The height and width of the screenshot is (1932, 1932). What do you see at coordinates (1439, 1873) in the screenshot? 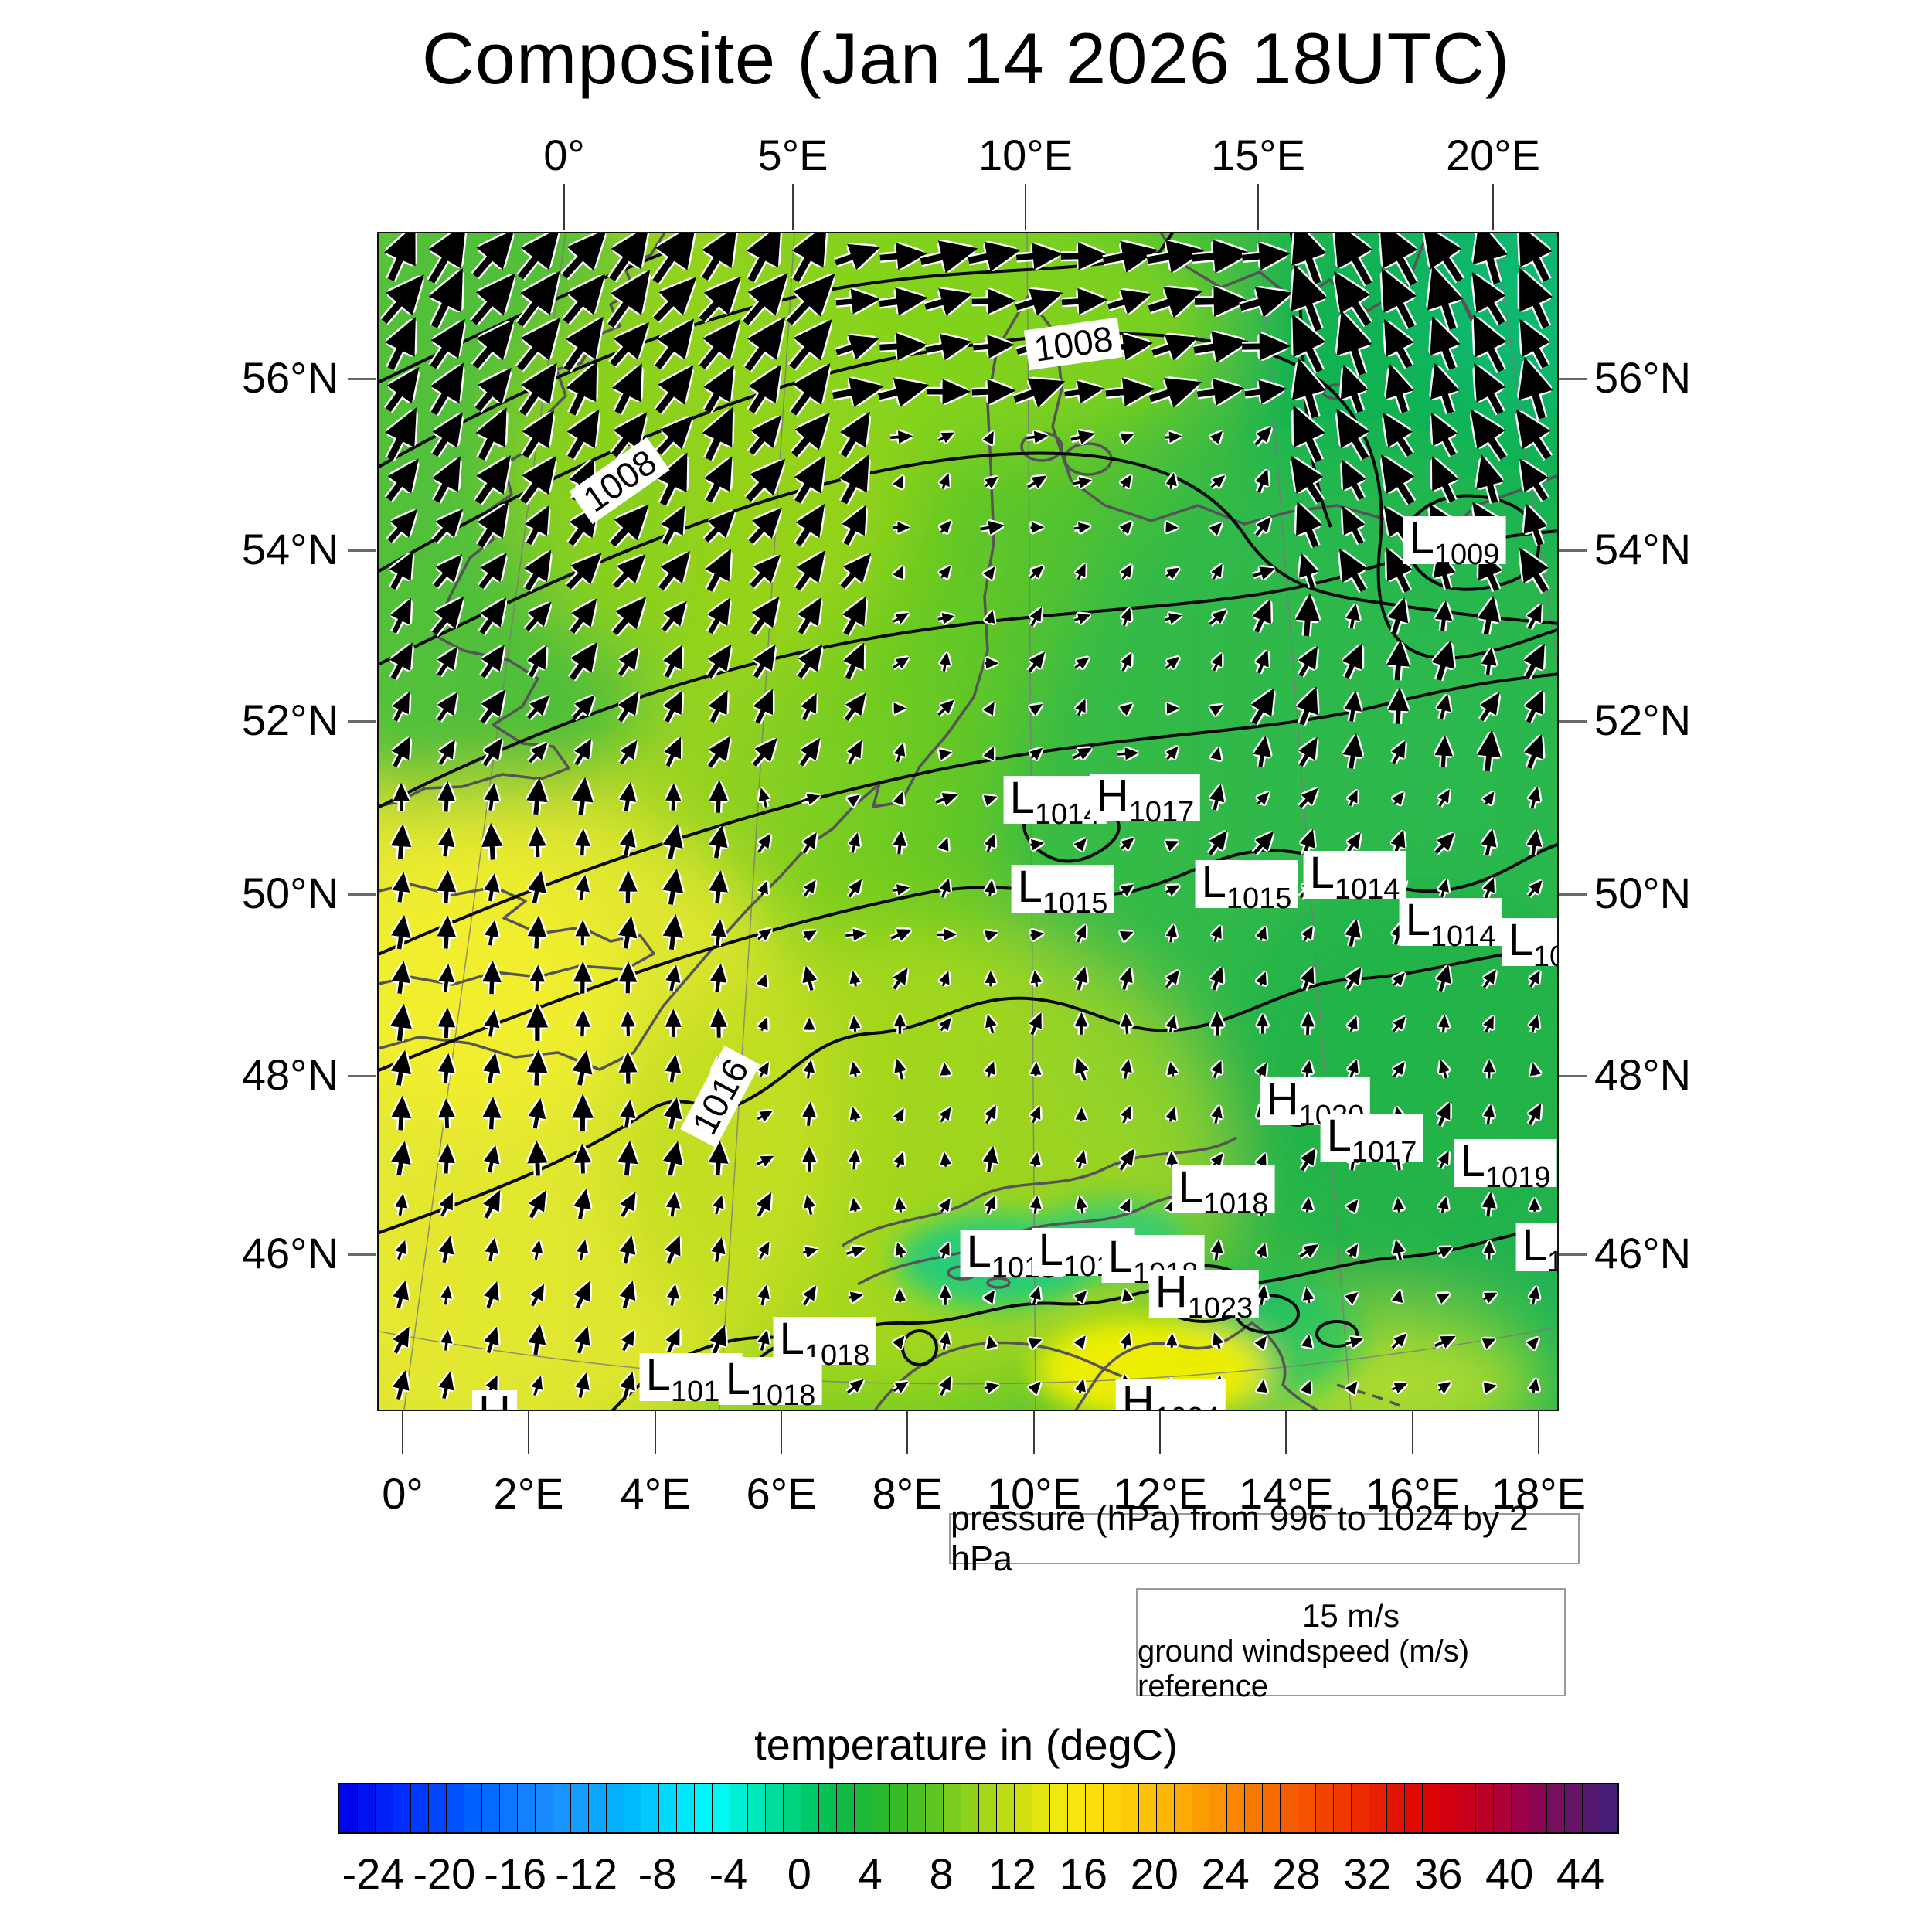
I see `colorbar-tick-label: 36` at bounding box center [1439, 1873].